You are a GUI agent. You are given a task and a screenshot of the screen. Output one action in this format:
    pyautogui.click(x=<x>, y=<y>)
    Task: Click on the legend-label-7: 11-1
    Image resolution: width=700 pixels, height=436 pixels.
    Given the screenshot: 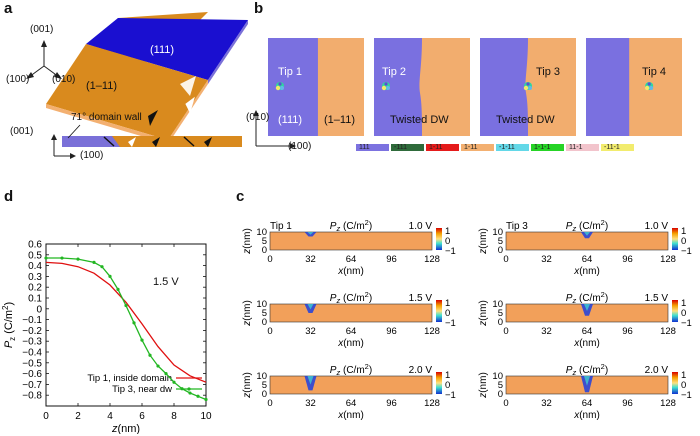 What is the action you would take?
    pyautogui.click(x=576, y=147)
    